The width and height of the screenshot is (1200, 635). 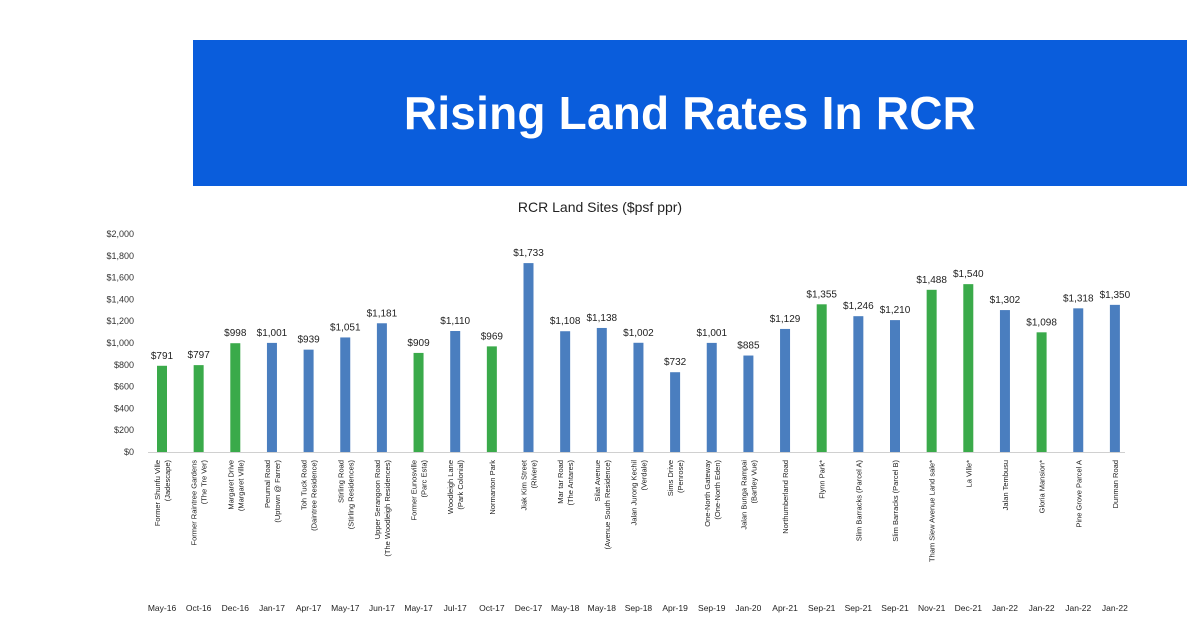 I want to click on category-label: Mar tar Road(The Antares), so click(x=565, y=482).